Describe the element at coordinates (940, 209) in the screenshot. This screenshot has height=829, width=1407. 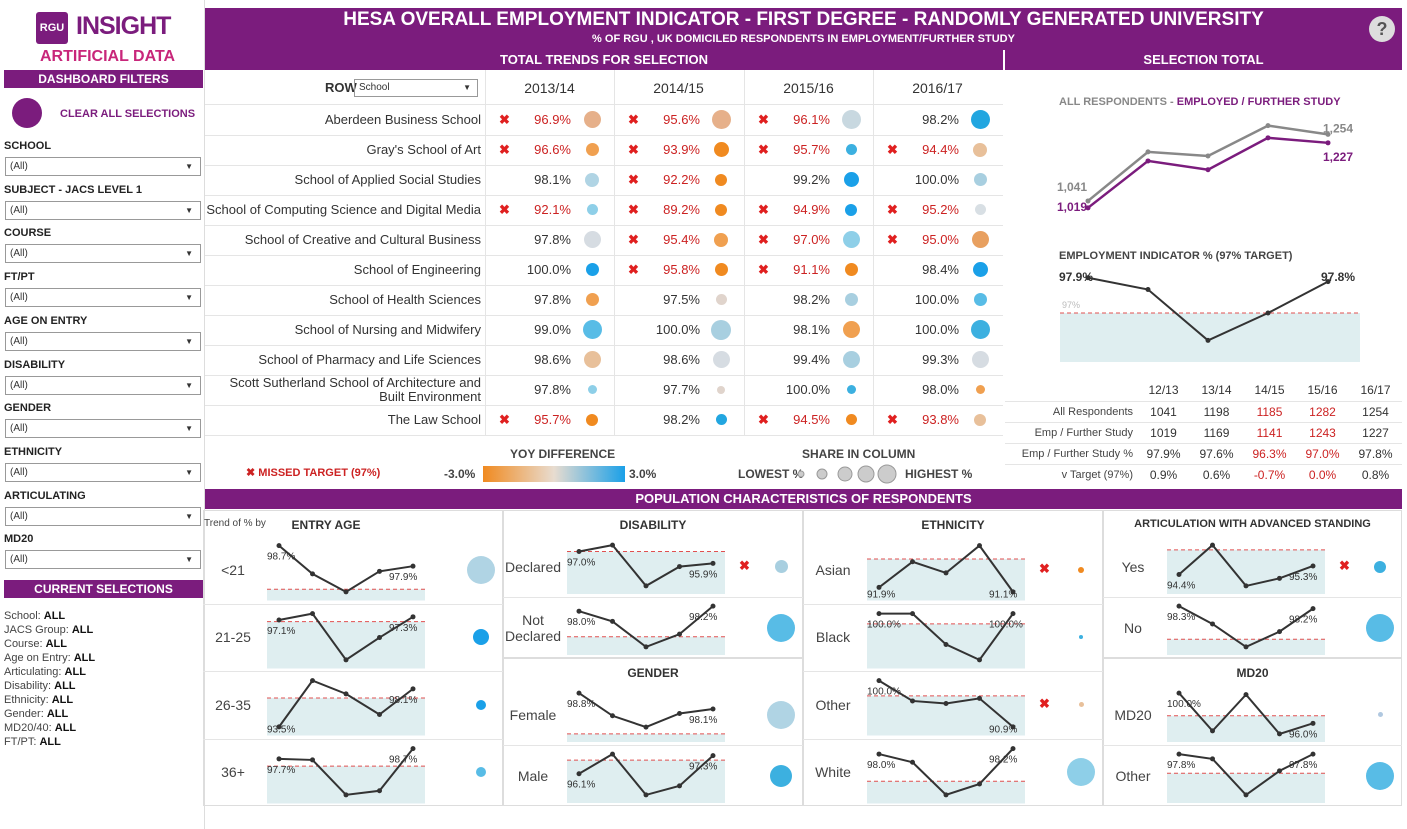
I see `trend-value: 95.2%` at that location.